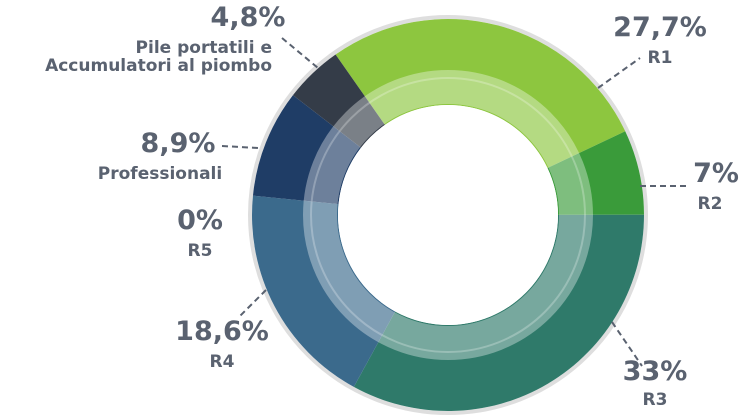 The image size is (749, 419). I want to click on category-label: R5, so click(200, 251).